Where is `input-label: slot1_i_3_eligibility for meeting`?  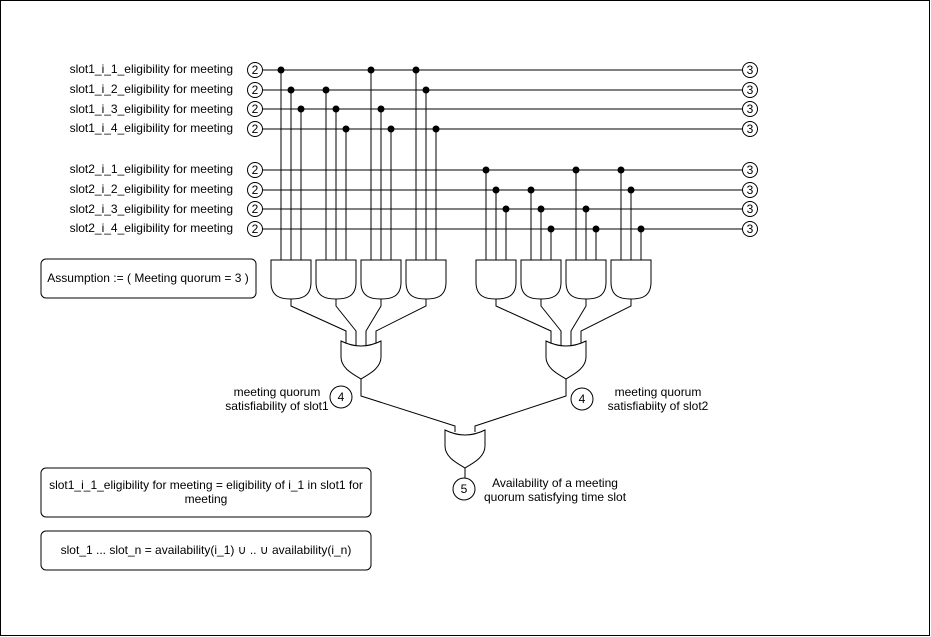
input-label: slot1_i_3_eligibility for meeting is located at coordinates (151, 109).